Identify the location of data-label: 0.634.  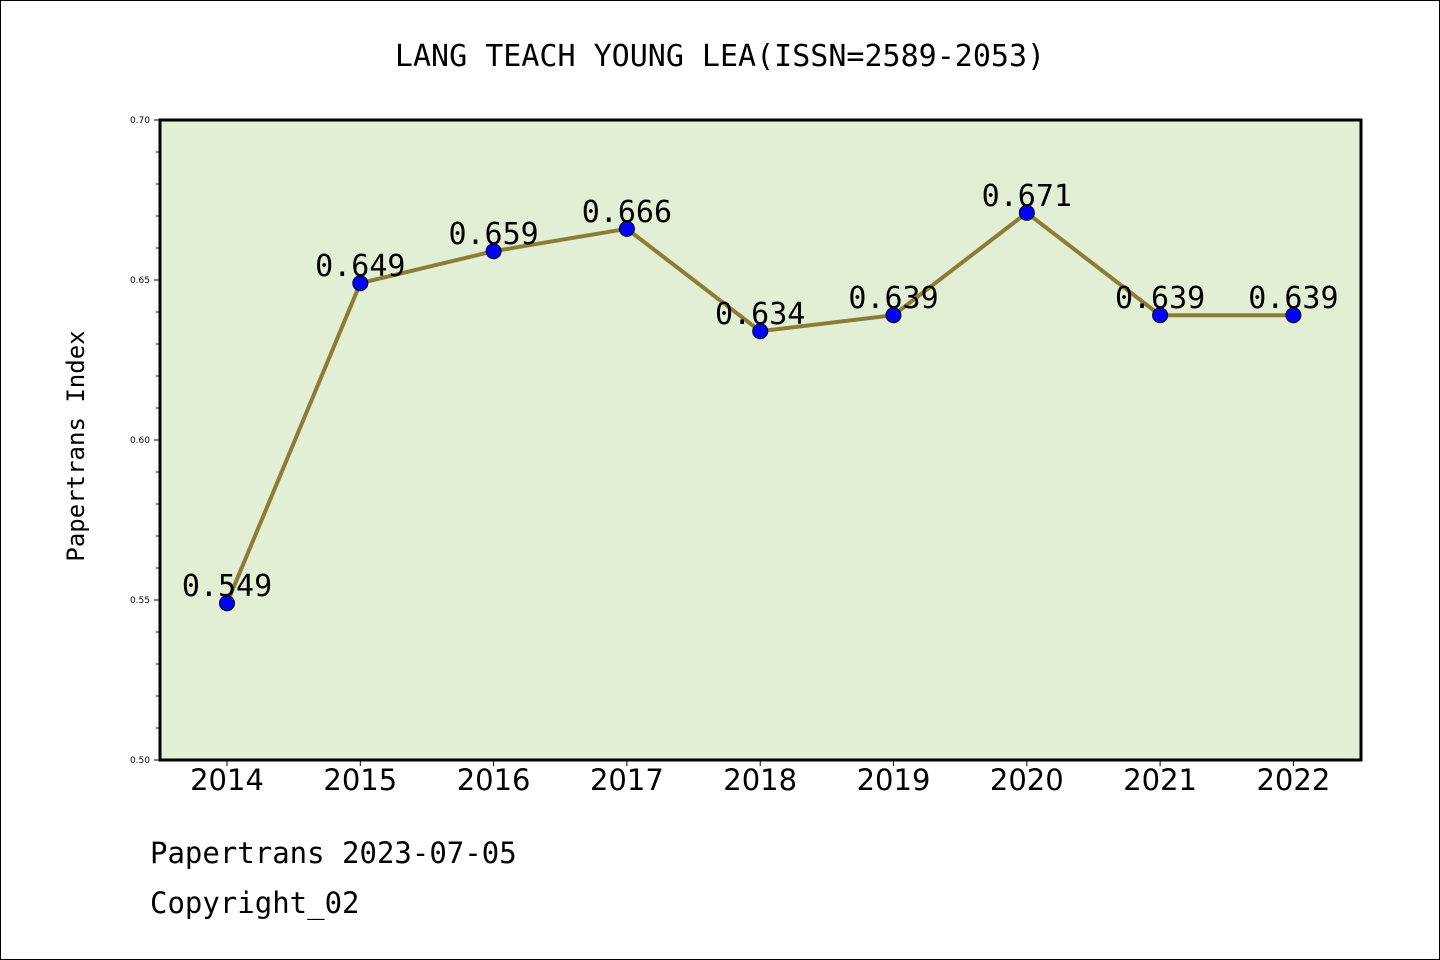
(760, 314).